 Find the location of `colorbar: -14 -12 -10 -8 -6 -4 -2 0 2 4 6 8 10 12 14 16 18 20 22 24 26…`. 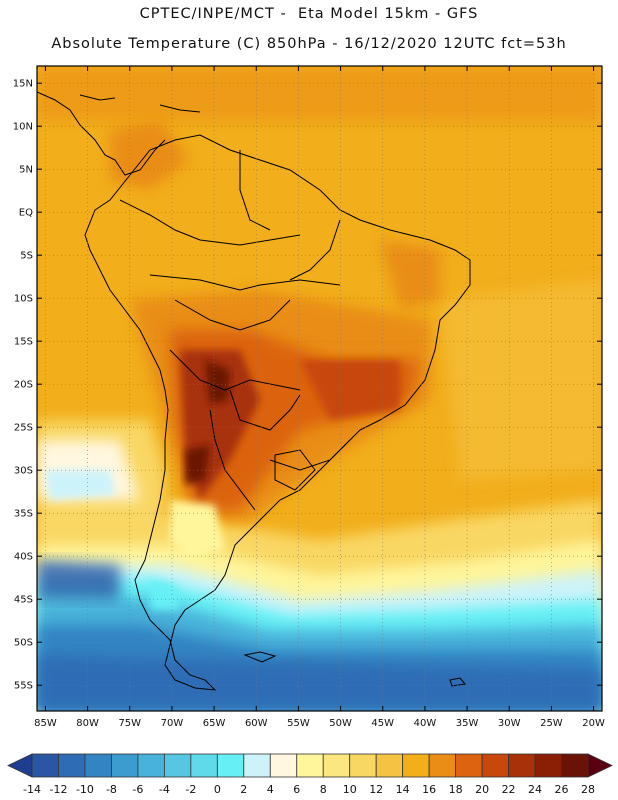

colorbar: -14 -12 -10 -8 -6 -4 -2 0 2 4 6 8 10 12 14 16 18 20 22 24 26… is located at coordinates (310, 774).